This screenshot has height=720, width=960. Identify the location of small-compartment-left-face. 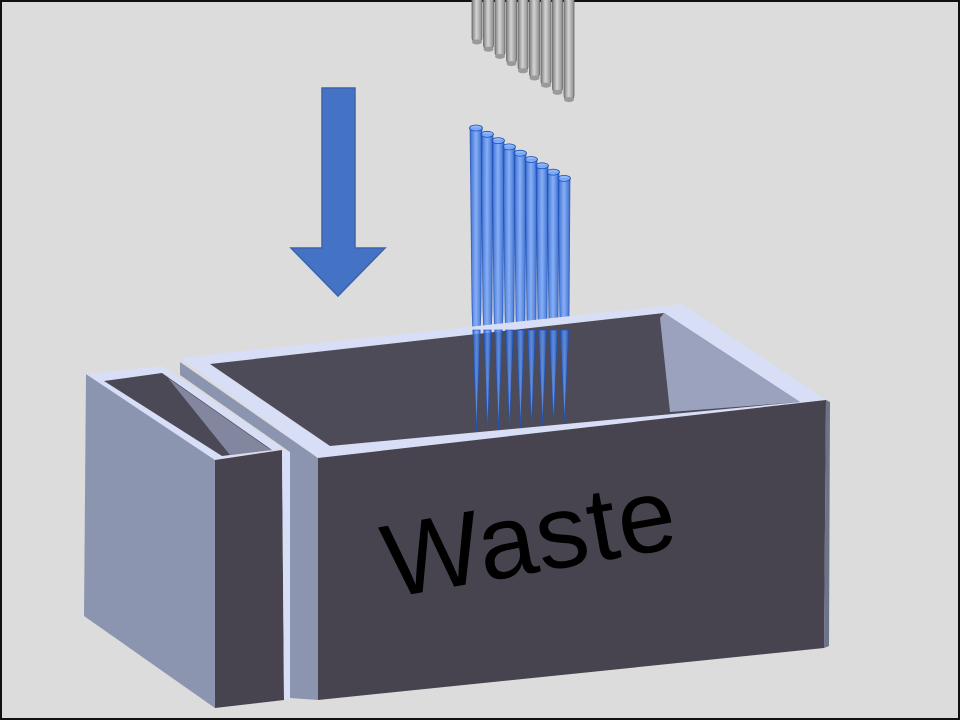
(149, 541).